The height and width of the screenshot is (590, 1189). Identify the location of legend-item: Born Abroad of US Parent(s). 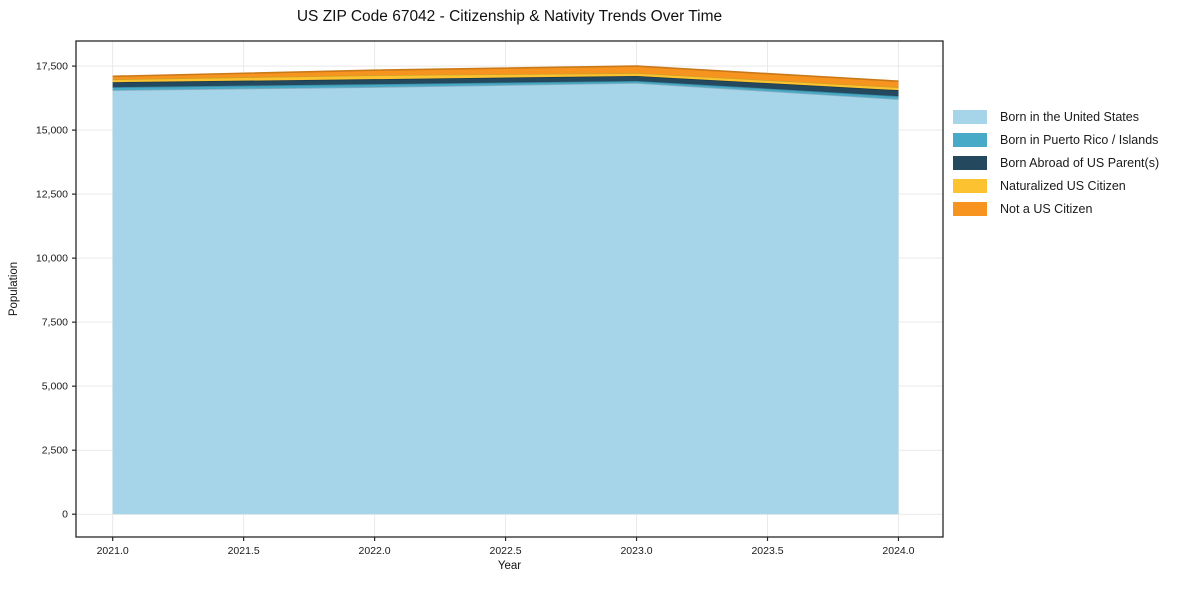
(1056, 163).